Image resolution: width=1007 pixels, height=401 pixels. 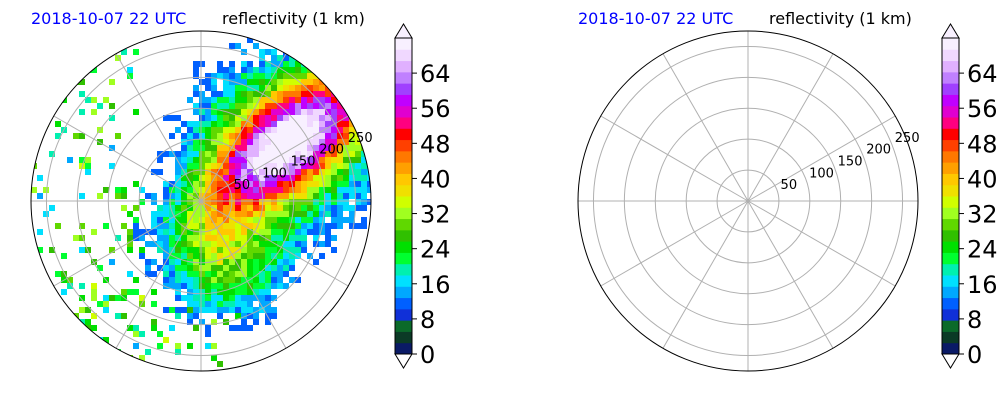 What do you see at coordinates (982, 285) in the screenshot?
I see `colorbar-tick-label: 16` at bounding box center [982, 285].